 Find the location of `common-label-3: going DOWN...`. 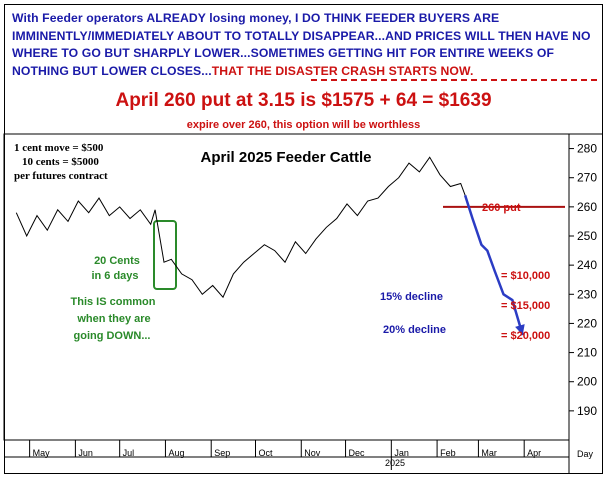

common-label-3: going DOWN... is located at coordinates (112, 336).